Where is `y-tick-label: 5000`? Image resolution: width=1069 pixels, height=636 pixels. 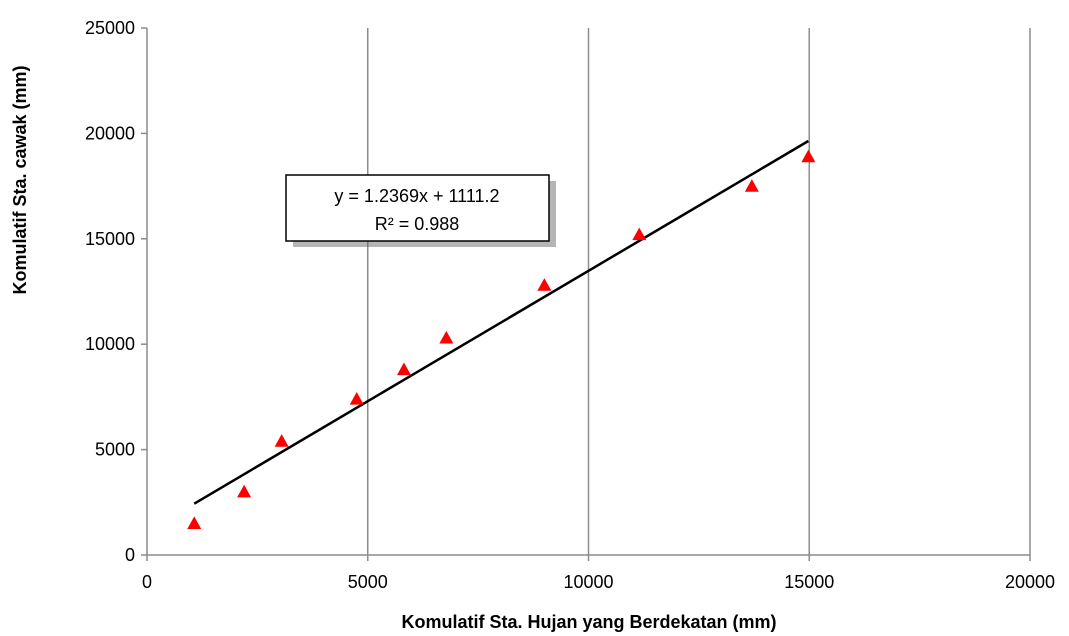
y-tick-label: 5000 is located at coordinates (115, 450).